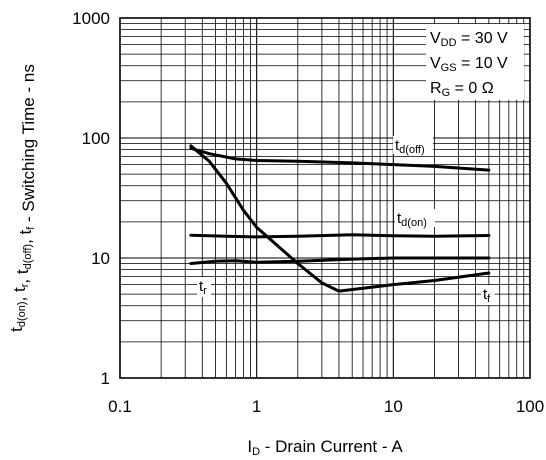  What do you see at coordinates (105, 378) in the screenshot?
I see `y-tick-label: 1` at bounding box center [105, 378].